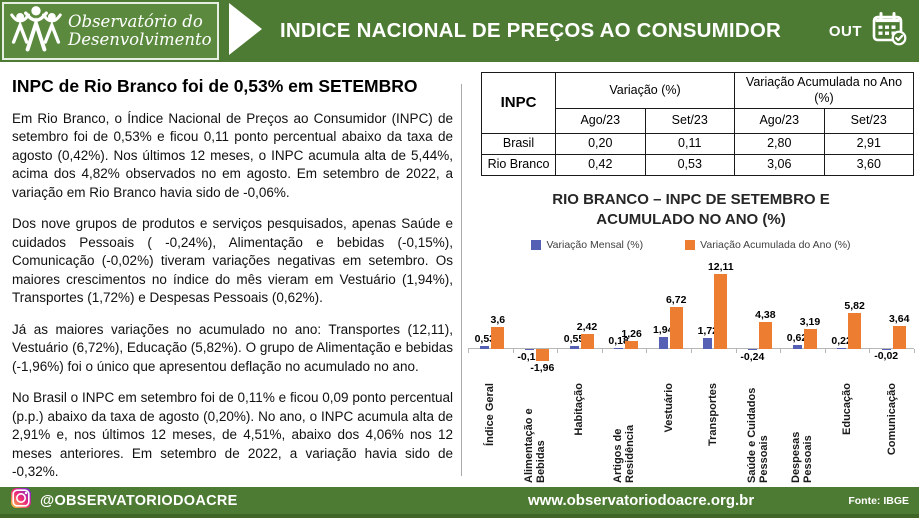 The image size is (919, 518). I want to click on bar-value-label: 3,19, so click(810, 322).